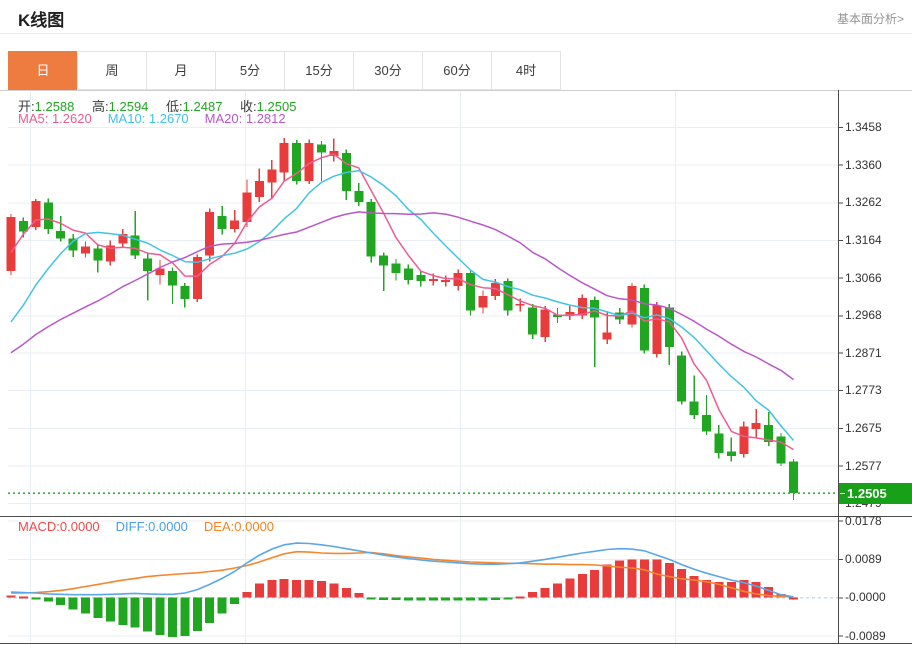 This screenshot has height=645, width=912. Describe the element at coordinates (55, 118) in the screenshot. I see `ma-legend-item-0: MA5: 1.2620` at that location.